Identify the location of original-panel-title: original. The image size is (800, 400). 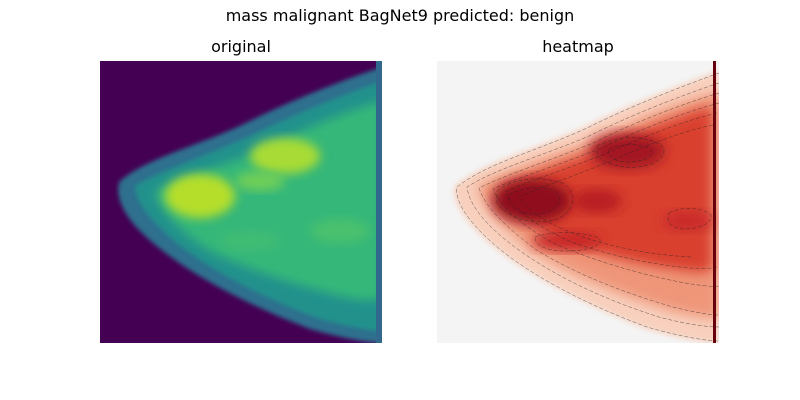
(241, 46).